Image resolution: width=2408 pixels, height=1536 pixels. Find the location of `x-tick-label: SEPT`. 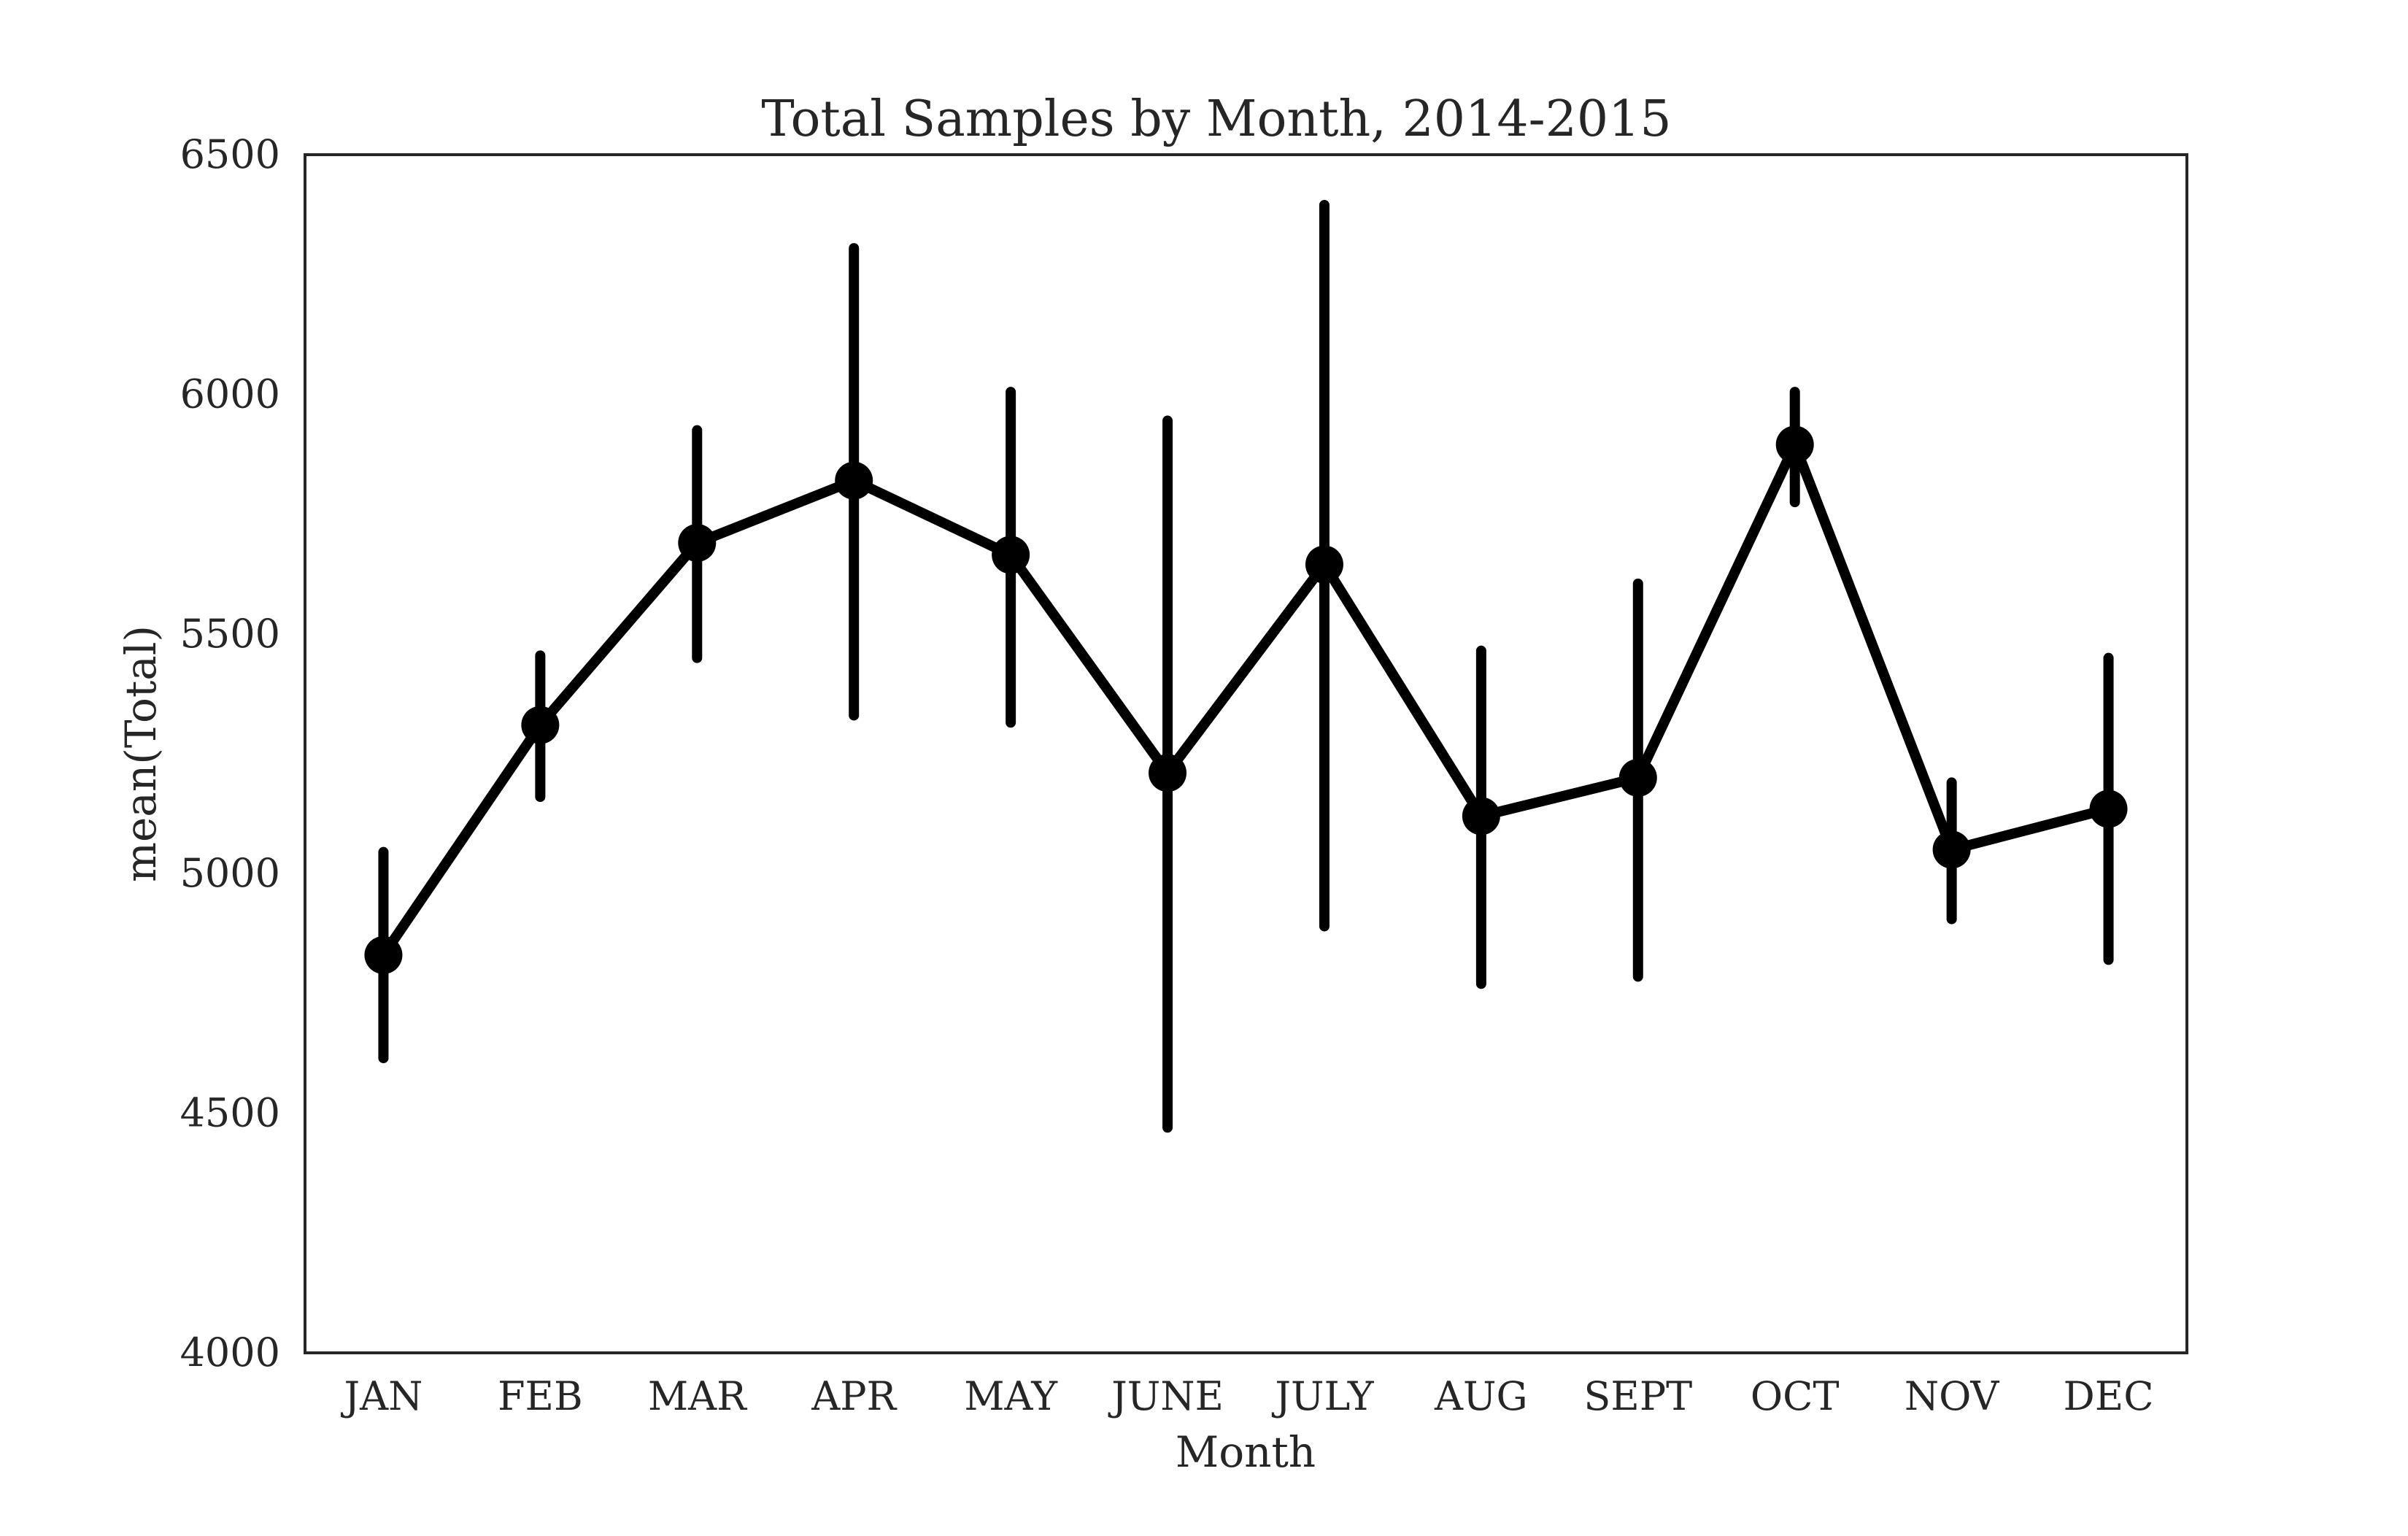

x-tick-label: SEPT is located at coordinates (1637, 1396).